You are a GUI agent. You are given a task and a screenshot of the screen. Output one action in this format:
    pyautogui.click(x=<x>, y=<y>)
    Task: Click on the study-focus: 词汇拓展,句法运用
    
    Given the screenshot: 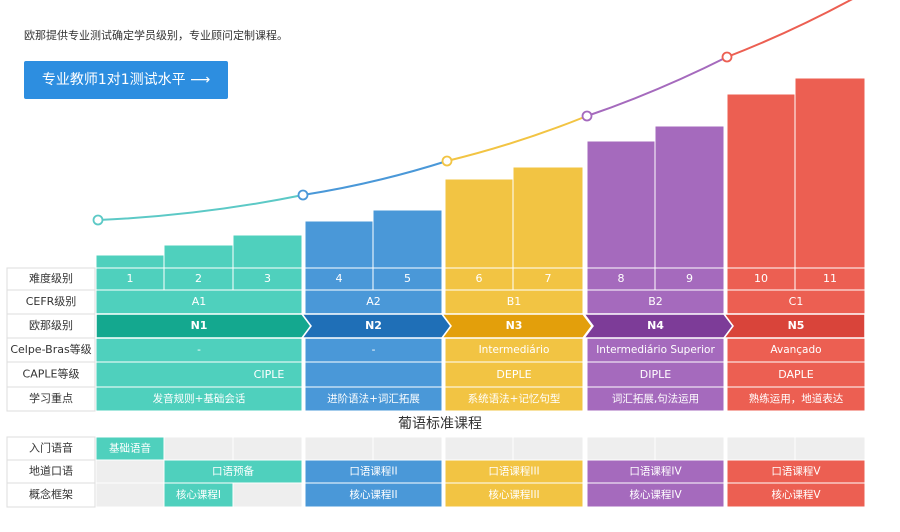 What is the action you would take?
    pyautogui.click(x=655, y=398)
    